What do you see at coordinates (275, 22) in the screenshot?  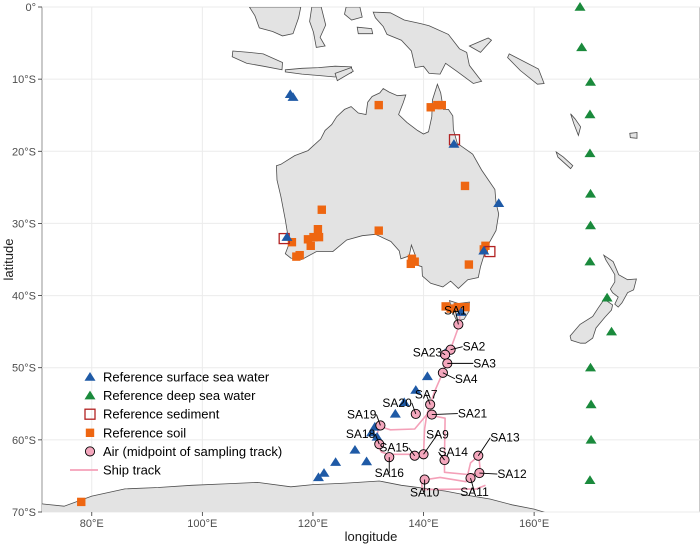 I see `land-southeast-asia-north` at bounding box center [275, 22].